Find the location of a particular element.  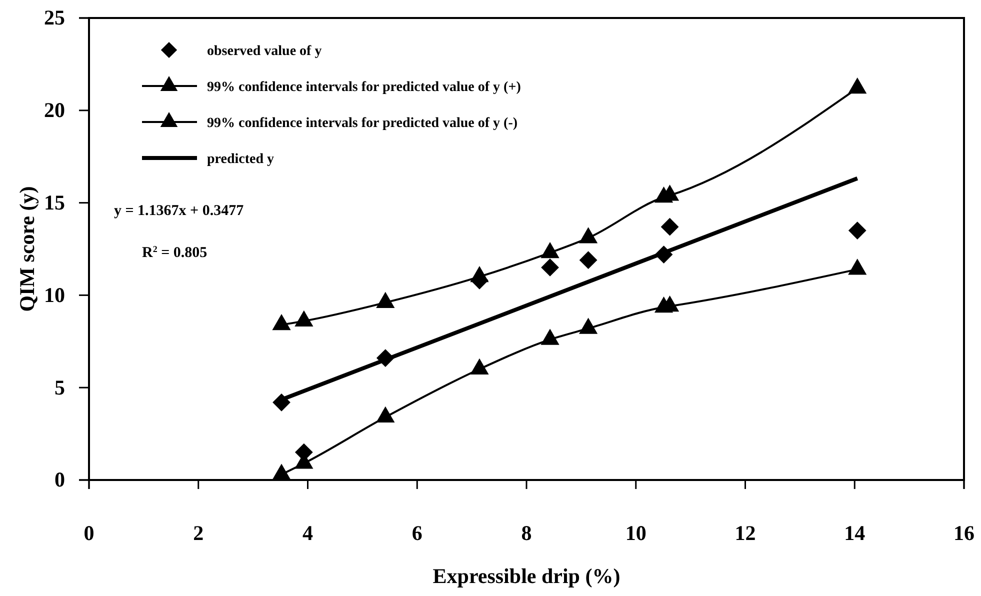

y-tick-label: 25 is located at coordinates (54, 18).